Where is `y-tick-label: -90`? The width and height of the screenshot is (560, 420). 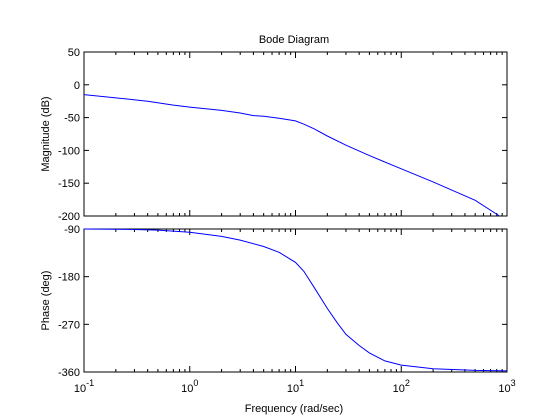
y-tick-label: -90 is located at coordinates (72, 230).